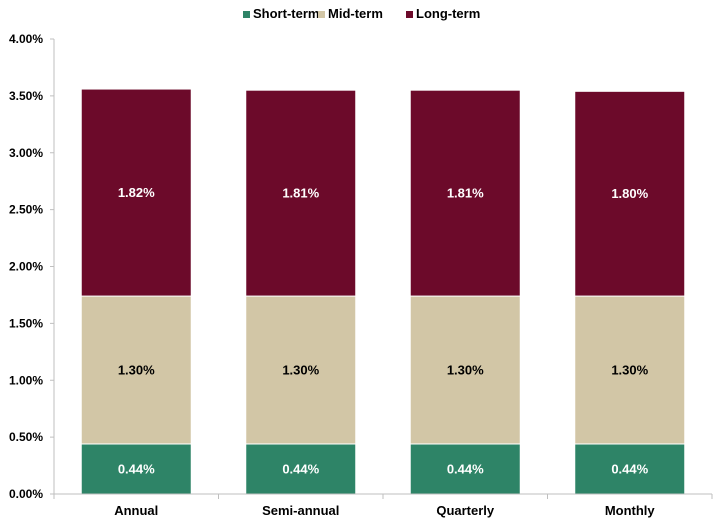  I want to click on legend-swatch-long-term, so click(409, 14).